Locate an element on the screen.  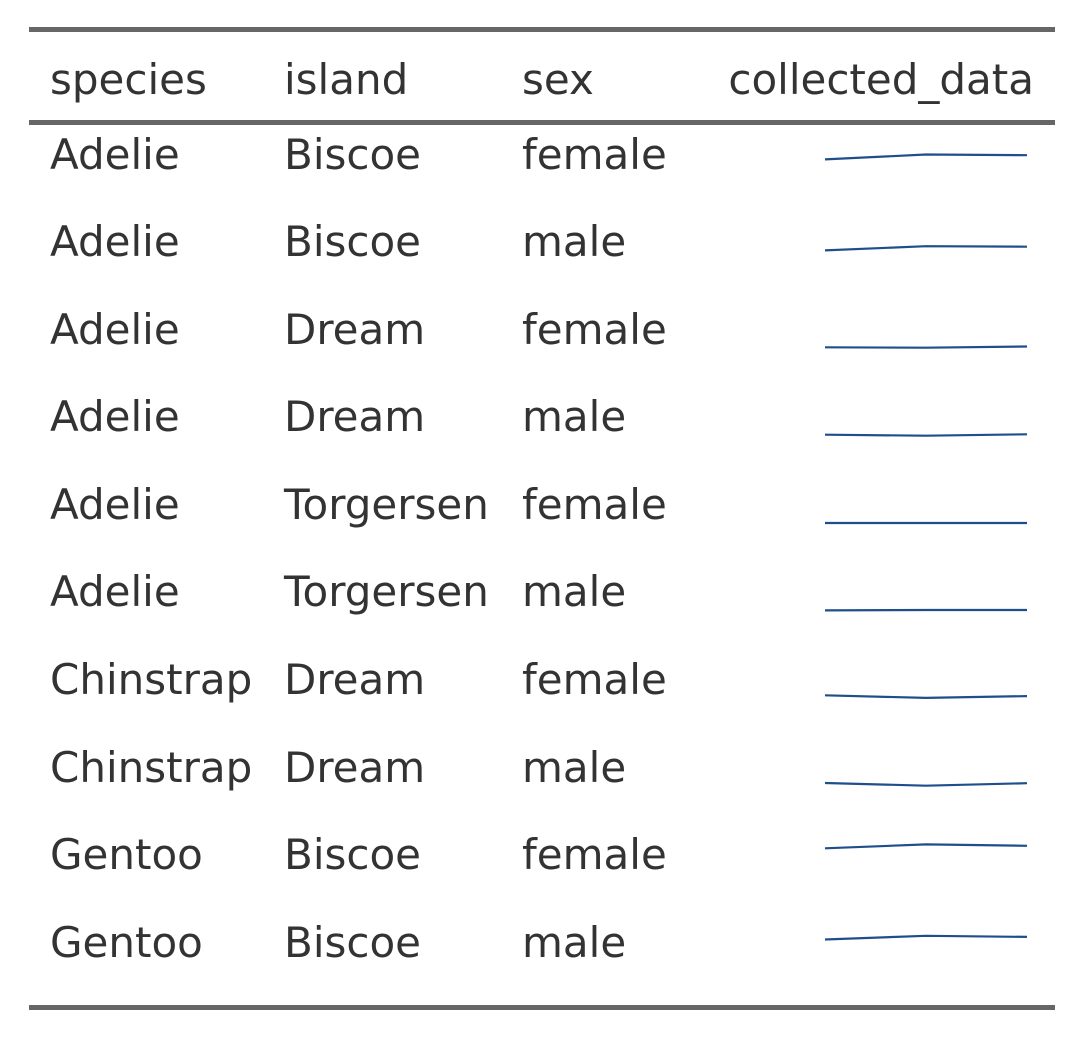
table-row: Adelie Torgersen male is located at coordinates (542, 592).